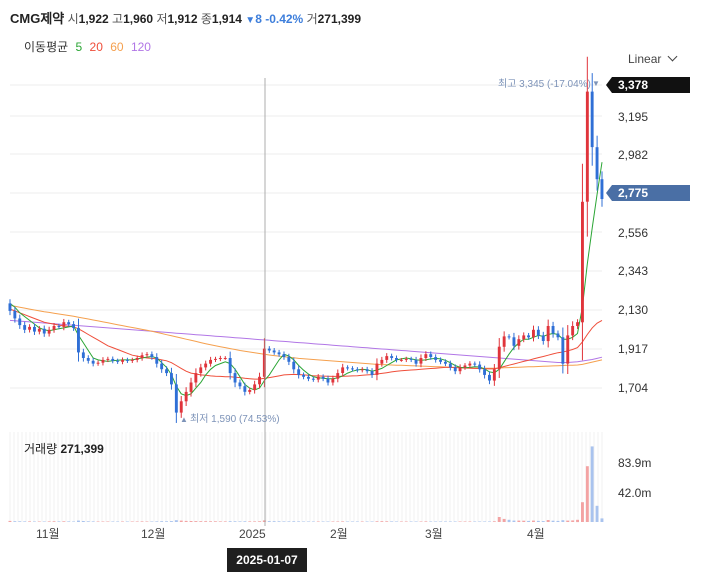 The image size is (703, 586). I want to click on volume-title: 거래량 271,399, so click(64, 448).